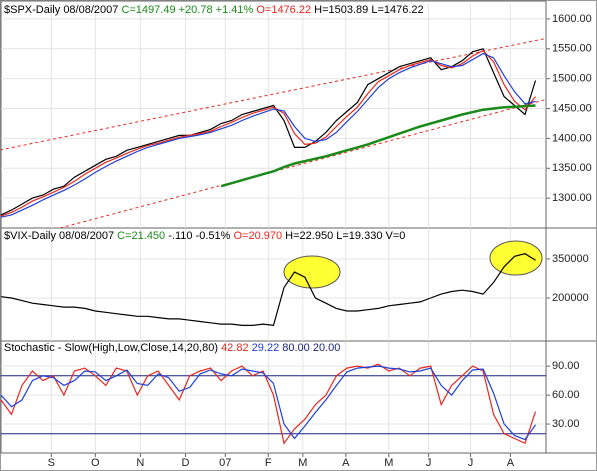 The width and height of the screenshot is (597, 471). Describe the element at coordinates (268, 463) in the screenshot. I see `x-tick-label: F` at that location.